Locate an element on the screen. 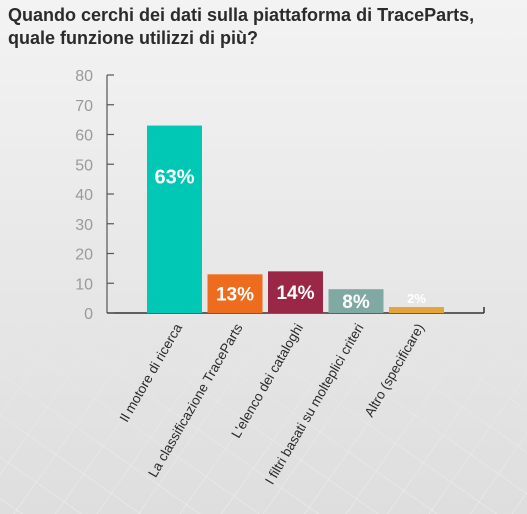  data-label: 8% is located at coordinates (356, 302).